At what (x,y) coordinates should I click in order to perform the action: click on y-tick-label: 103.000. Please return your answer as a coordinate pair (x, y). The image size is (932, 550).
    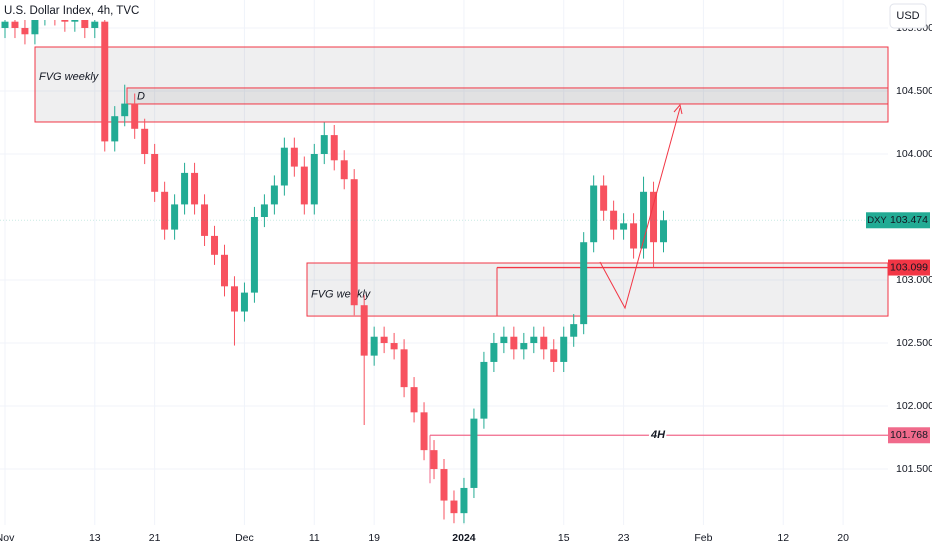
    Looking at the image, I should click on (914, 280).